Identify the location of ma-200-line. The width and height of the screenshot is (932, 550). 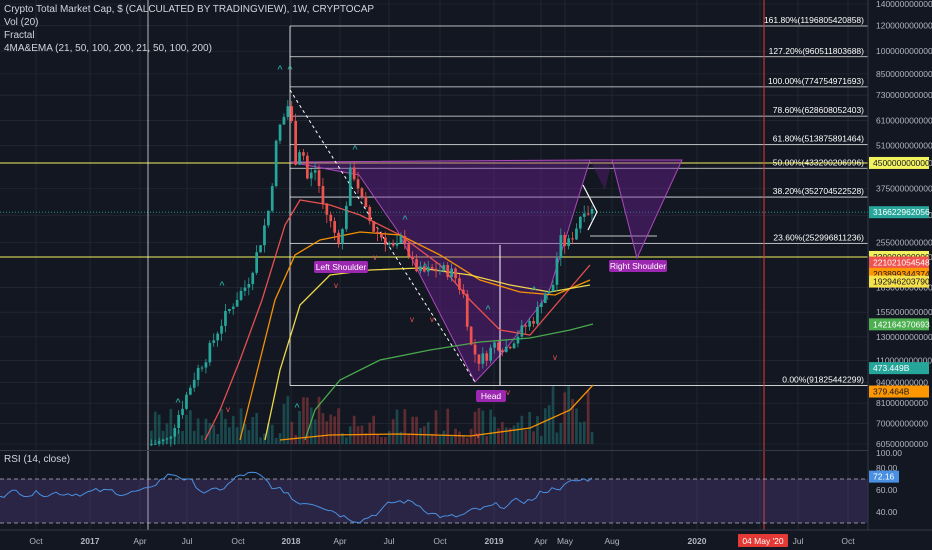
(449, 382).